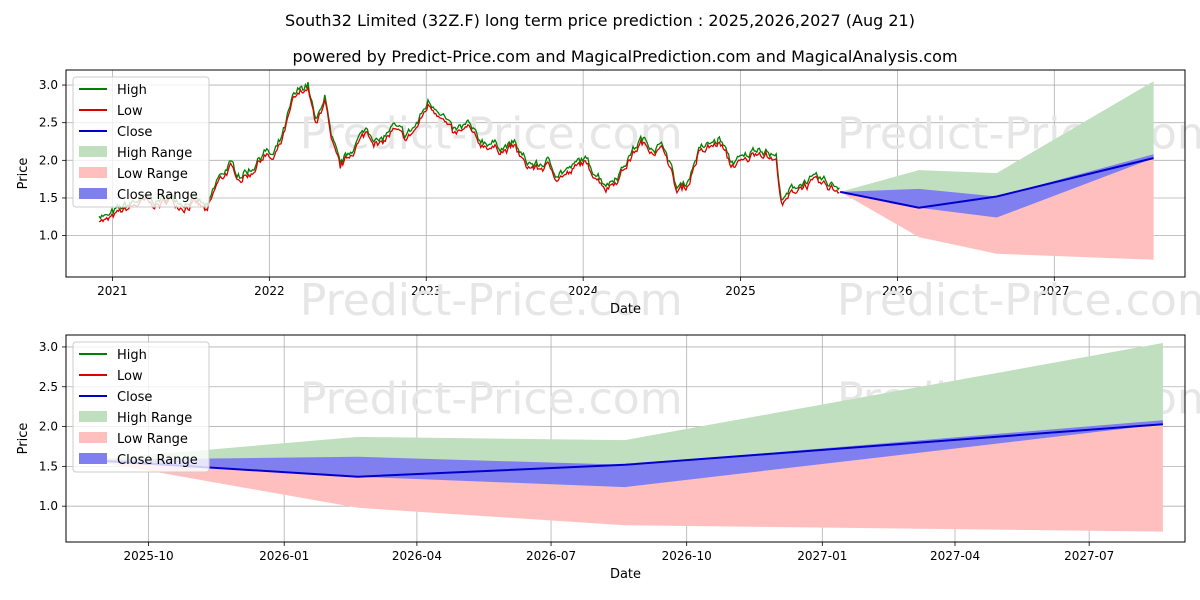  What do you see at coordinates (740, 291) in the screenshot?
I see `x-tick-label: 2025` at bounding box center [740, 291].